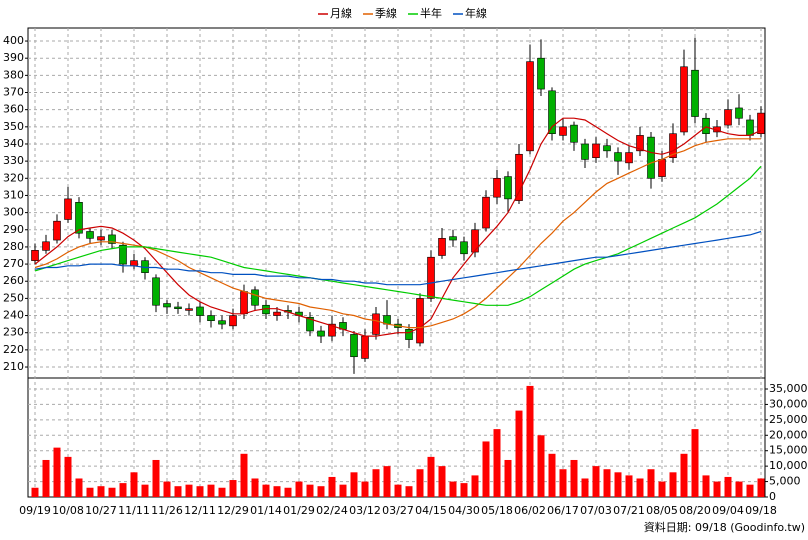  Describe the element at coordinates (788, 434) in the screenshot. I see `y2-tick-label: 20,000` at that location.